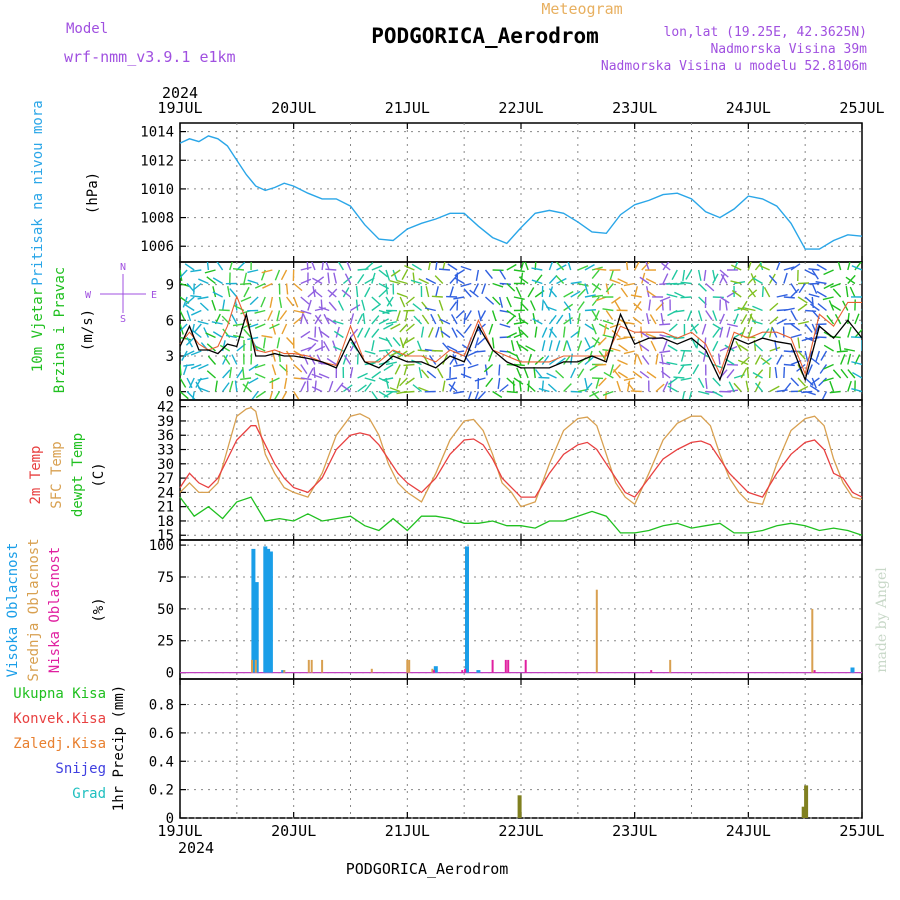 This screenshot has width=900, height=900. What do you see at coordinates (806, 801) in the screenshot?
I see `precip-bar` at bounding box center [806, 801].